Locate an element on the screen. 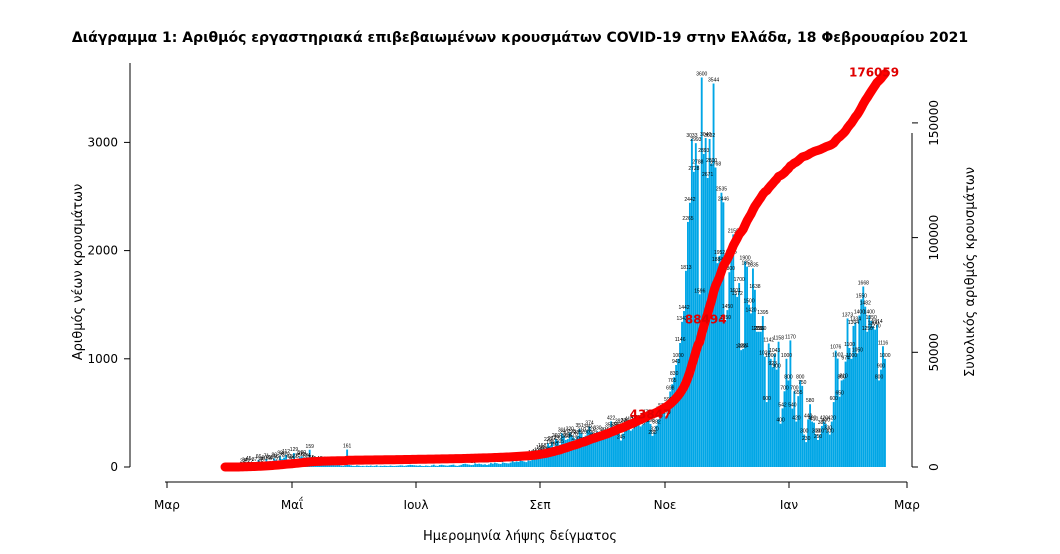 Image resolution: width=1060 pixels, height=554 pixels. bar-data-label: 1158 is located at coordinates (778, 339).